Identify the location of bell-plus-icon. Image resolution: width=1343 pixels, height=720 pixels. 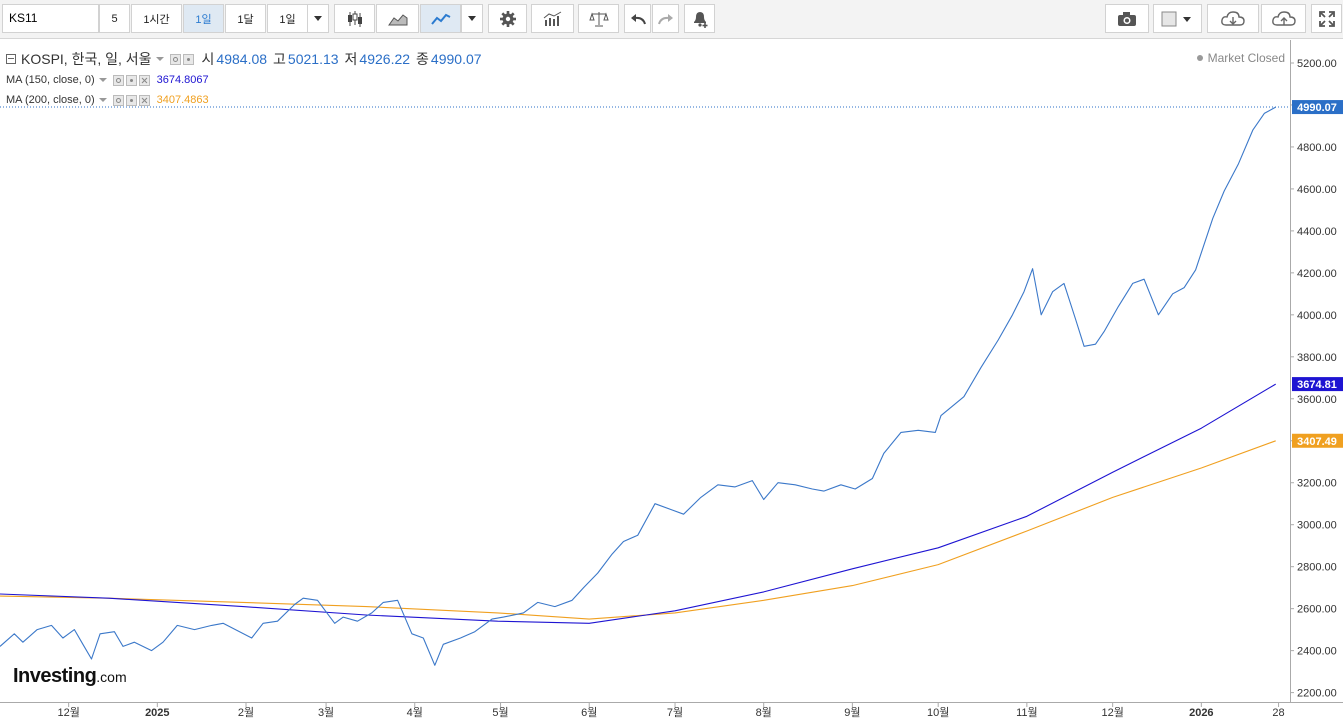
(700, 19).